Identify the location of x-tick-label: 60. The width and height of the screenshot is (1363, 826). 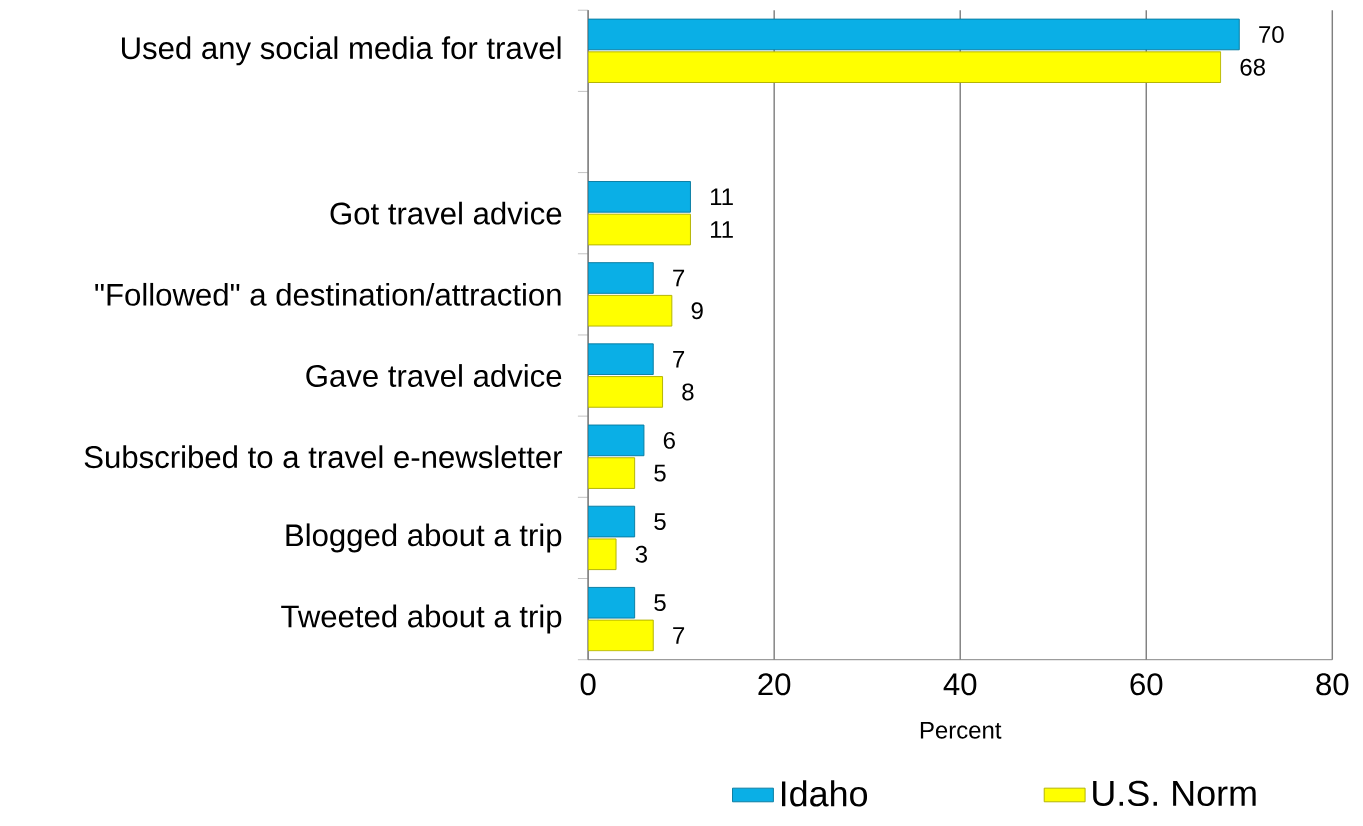
(1146, 684).